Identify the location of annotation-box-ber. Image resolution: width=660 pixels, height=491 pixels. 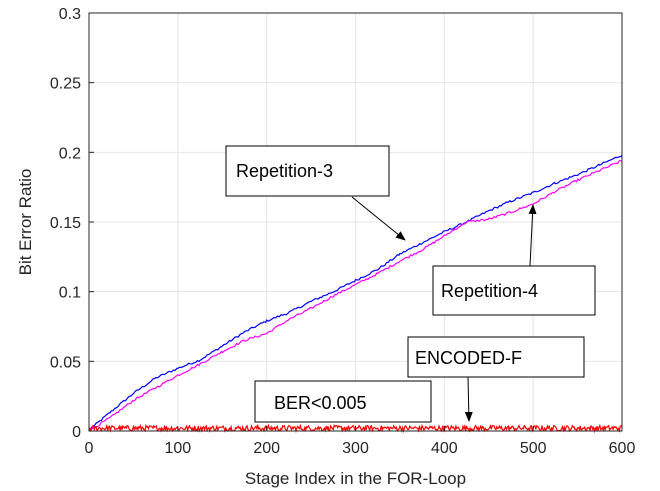
(343, 401).